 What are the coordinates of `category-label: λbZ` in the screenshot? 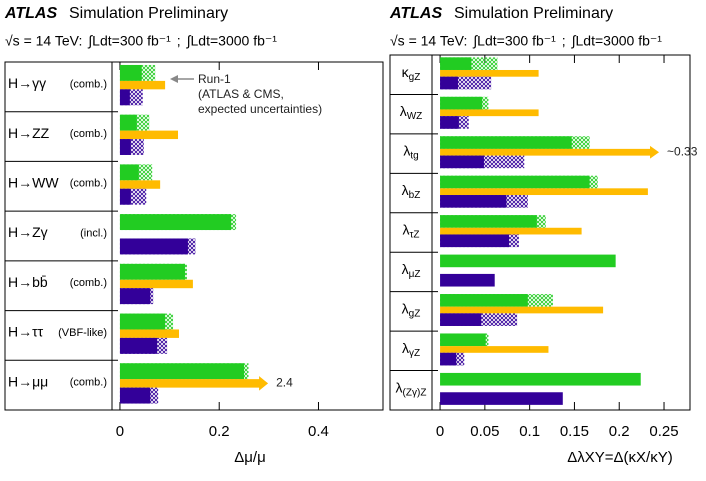 It's located at (411, 191).